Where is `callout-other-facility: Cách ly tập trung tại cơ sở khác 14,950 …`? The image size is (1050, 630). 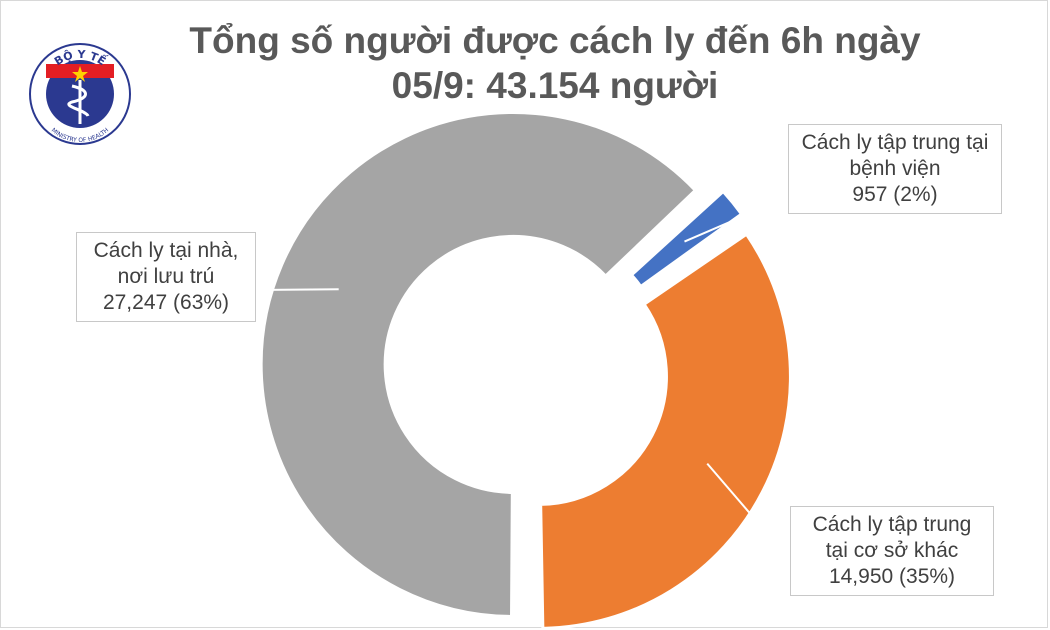 callout-other-facility: Cách ly tập trung tại cơ sở khác 14,950 … is located at coordinates (892, 551).